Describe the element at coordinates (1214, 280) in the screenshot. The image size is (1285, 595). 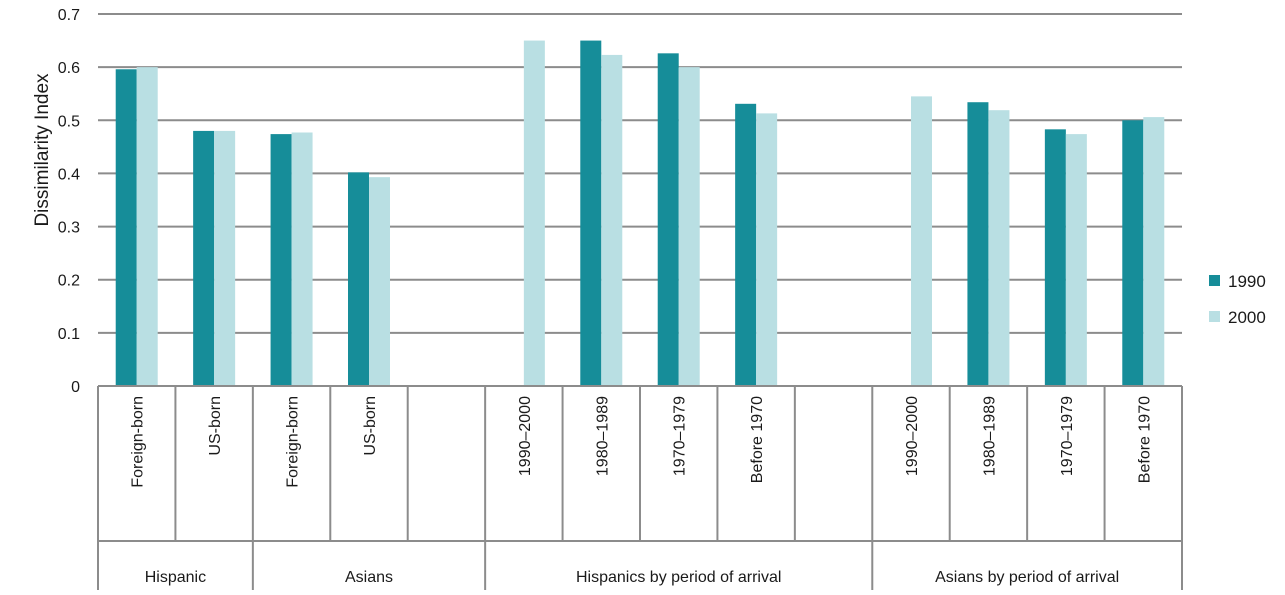
I see `legend-swatch-1990` at that location.